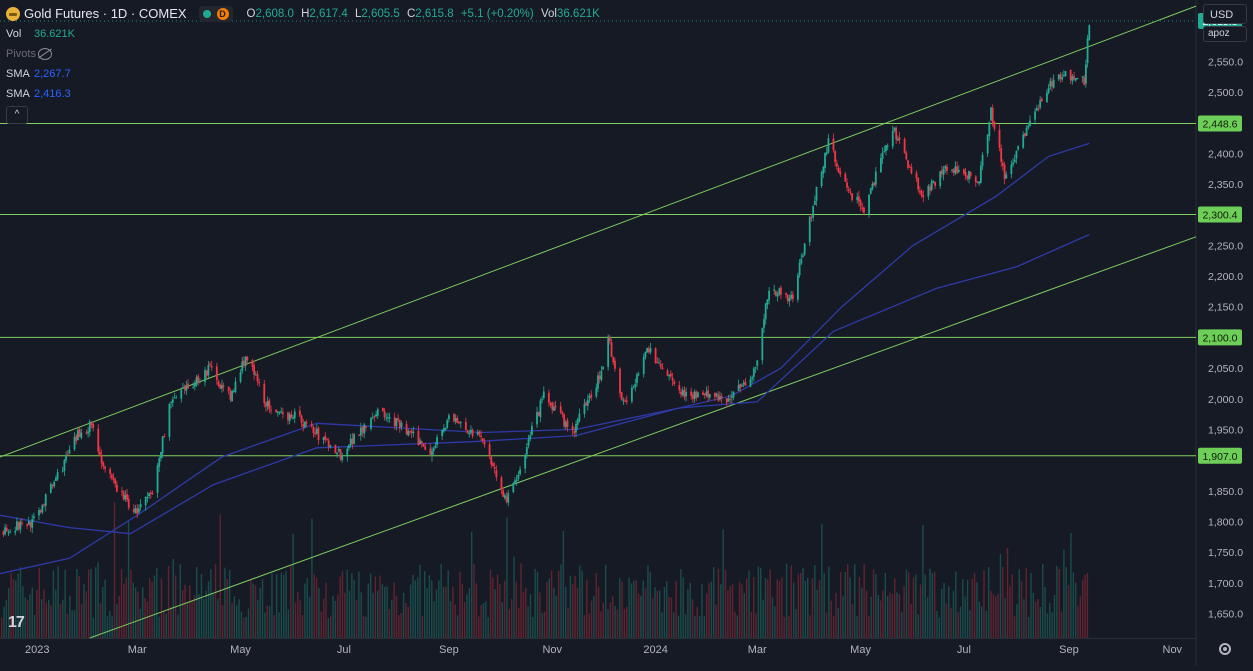 This screenshot has width=1253, height=671. Describe the element at coordinates (303, 34) in the screenshot. I see `indicator-vol: Vol 36.621K` at that location.